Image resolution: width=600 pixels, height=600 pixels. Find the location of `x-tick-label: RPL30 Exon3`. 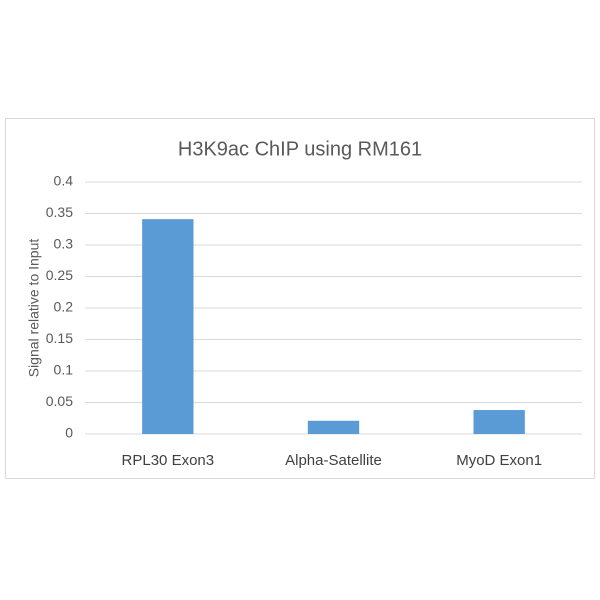

x-tick-label: RPL30 Exon3 is located at coordinates (168, 460).